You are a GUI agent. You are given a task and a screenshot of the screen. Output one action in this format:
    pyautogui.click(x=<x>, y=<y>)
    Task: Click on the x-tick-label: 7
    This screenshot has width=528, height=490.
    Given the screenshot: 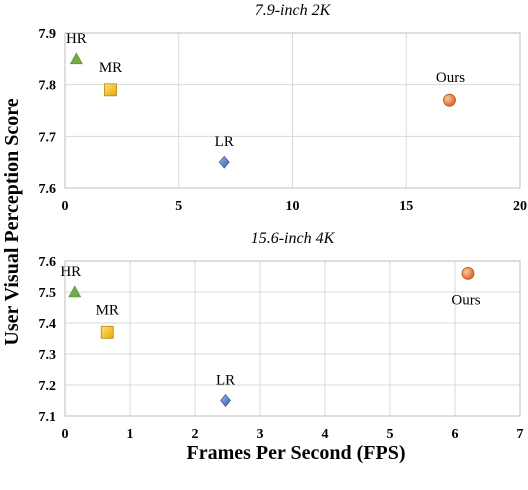 What is the action you would take?
    pyautogui.click(x=520, y=434)
    